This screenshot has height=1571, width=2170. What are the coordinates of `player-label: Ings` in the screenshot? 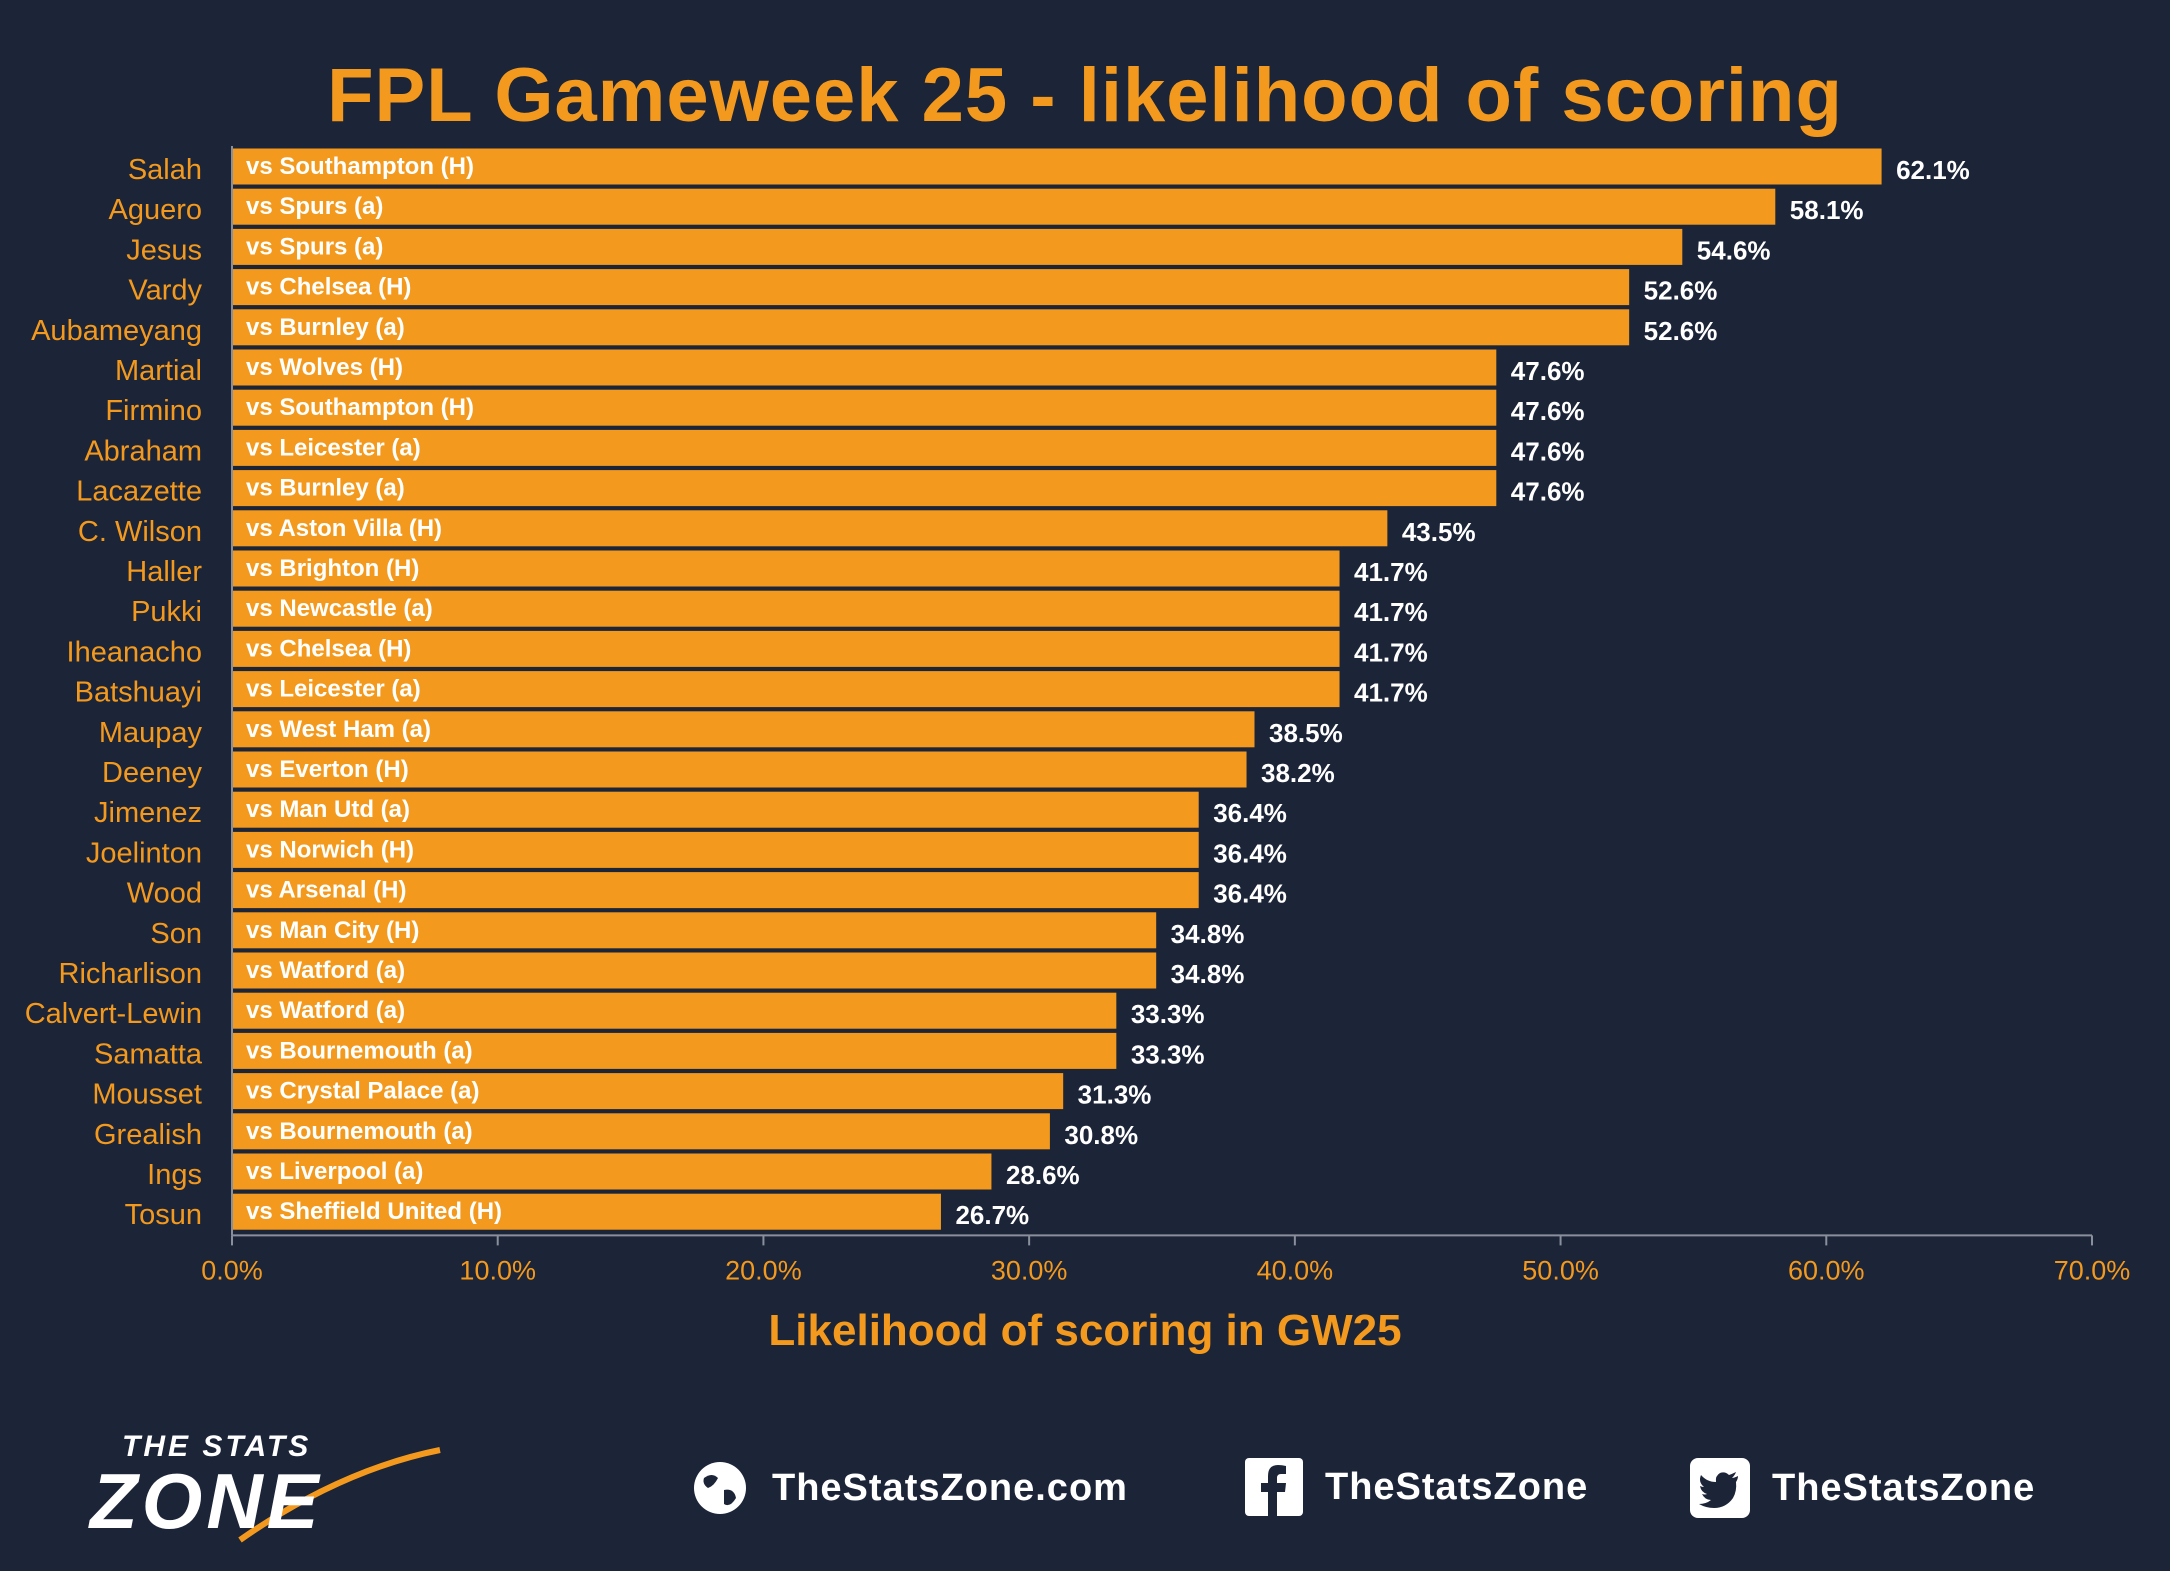 It's located at (174, 1175).